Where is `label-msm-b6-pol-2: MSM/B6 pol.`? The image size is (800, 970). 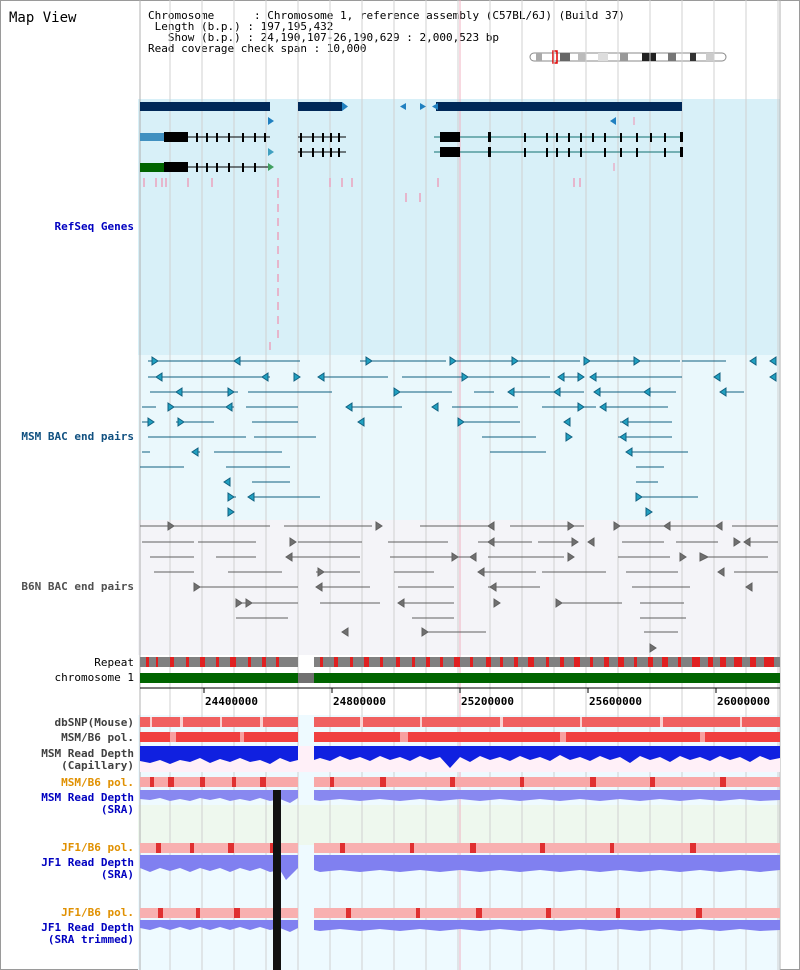
label-msm-b6-pol-2: MSM/B6 pol. is located at coordinates (97, 782).